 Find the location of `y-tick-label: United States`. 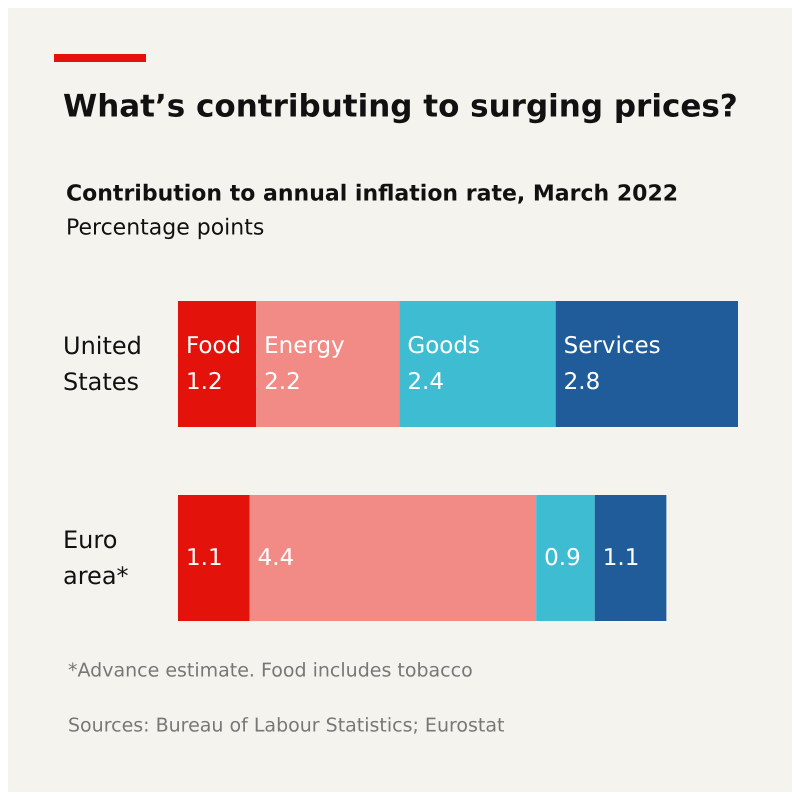

y-tick-label: United States is located at coordinates (106, 364).